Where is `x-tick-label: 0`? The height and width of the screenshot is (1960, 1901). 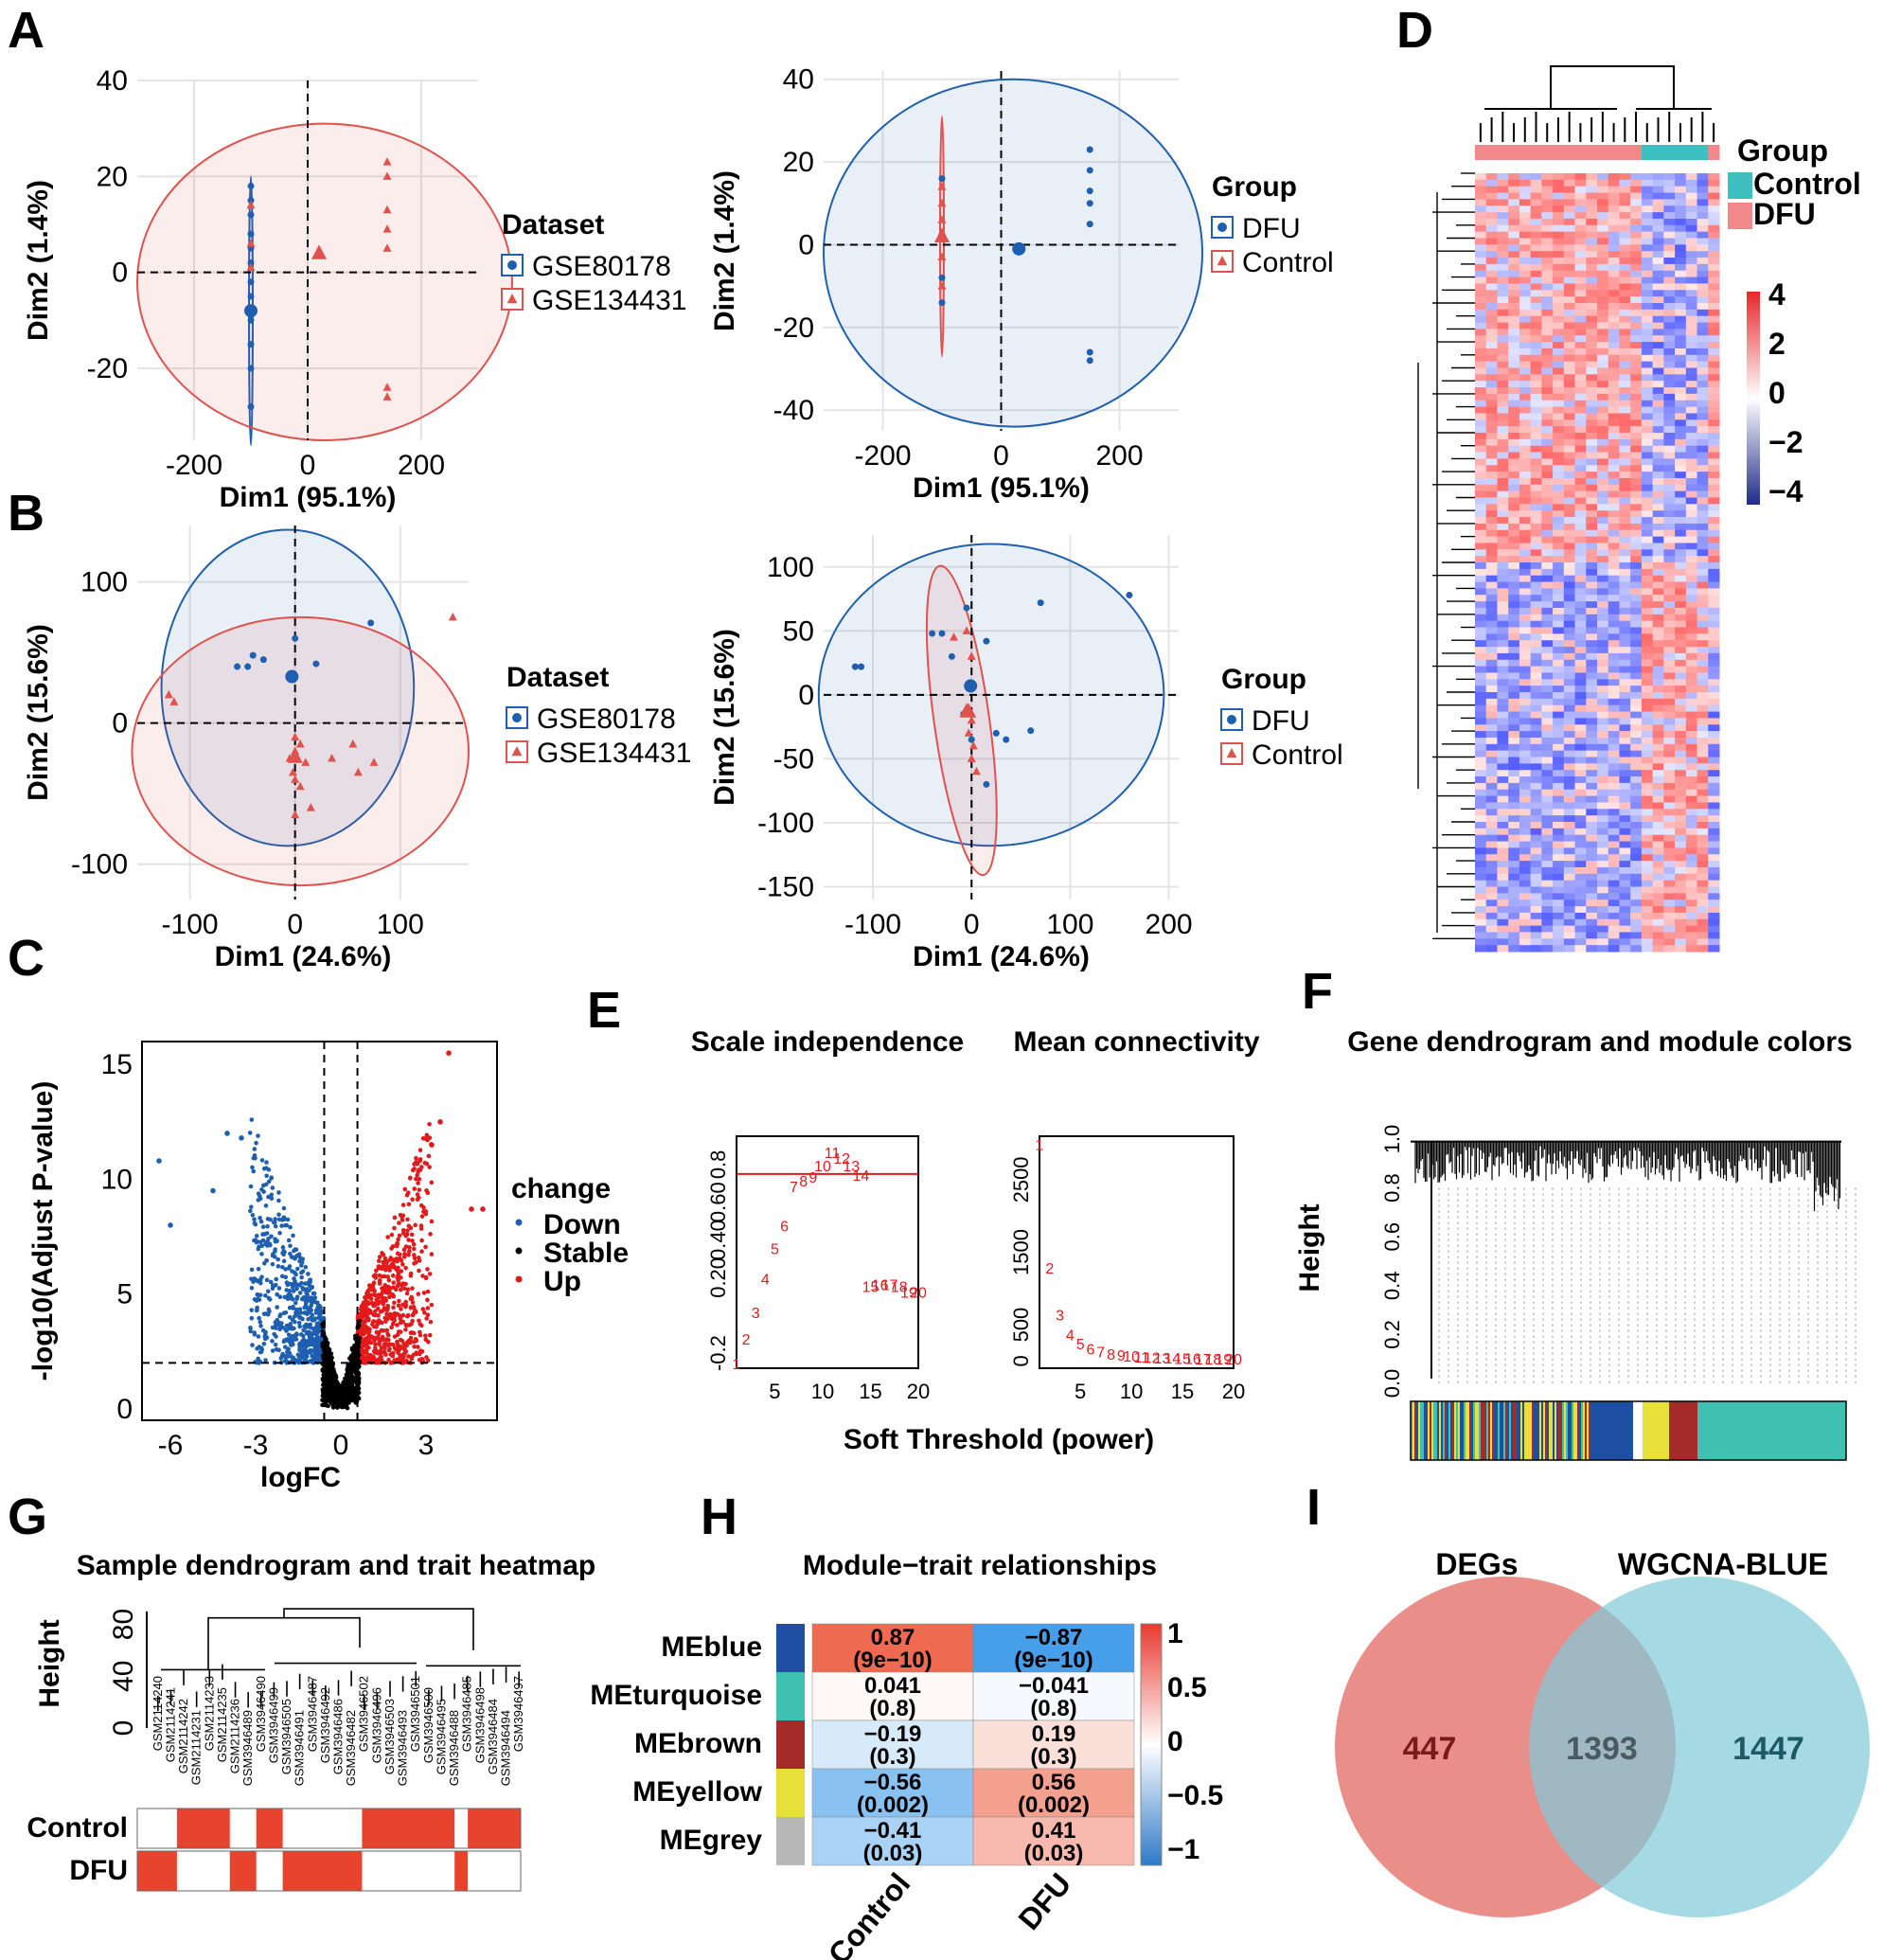 x-tick-label: 0 is located at coordinates (341, 1445).